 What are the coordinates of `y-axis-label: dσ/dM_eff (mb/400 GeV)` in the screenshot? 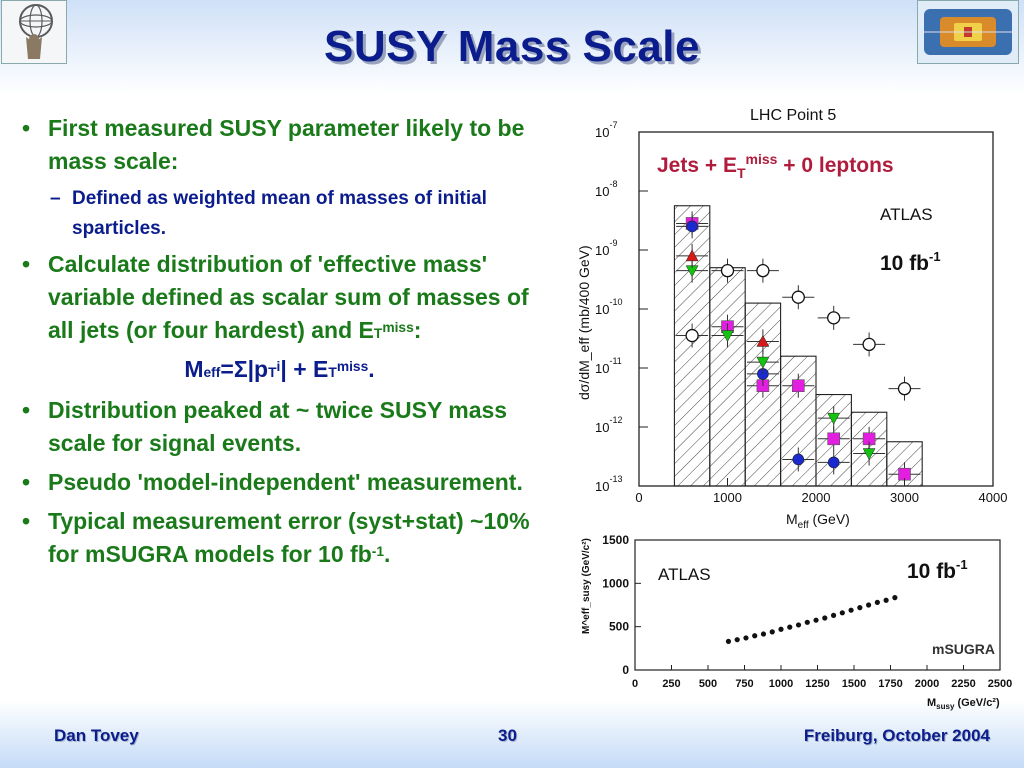 It's located at (584, 322).